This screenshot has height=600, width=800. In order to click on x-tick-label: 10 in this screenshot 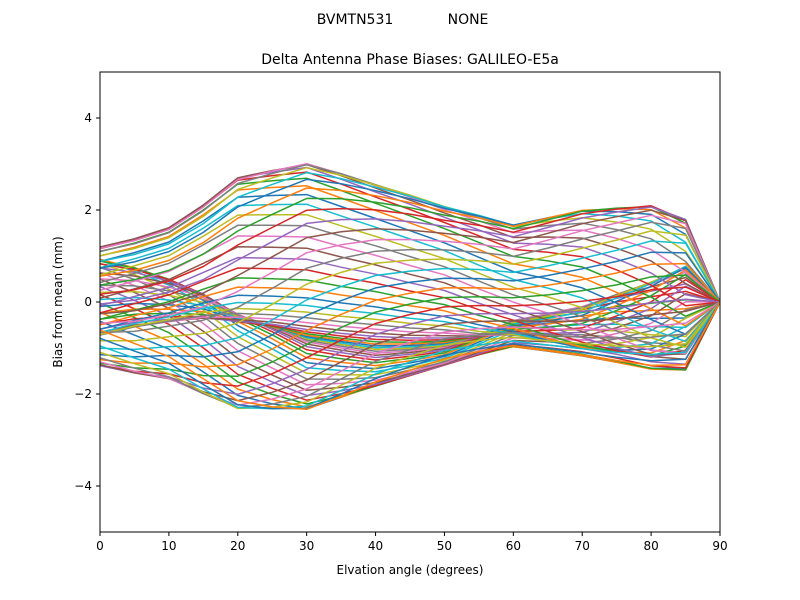, I will do `click(168, 546)`.